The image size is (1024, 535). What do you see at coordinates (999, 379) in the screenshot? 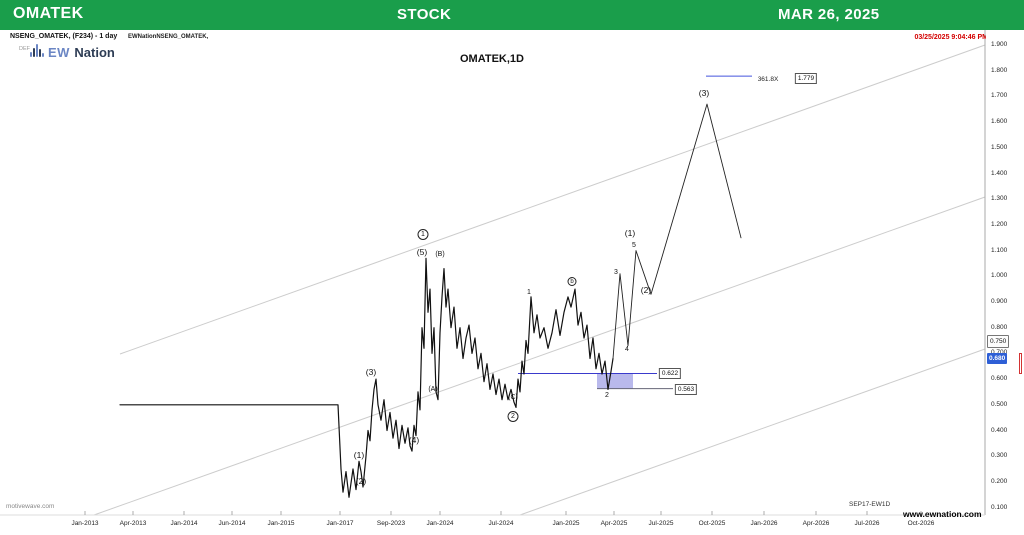
I see `y-axis-tick: 0.600` at bounding box center [999, 379].